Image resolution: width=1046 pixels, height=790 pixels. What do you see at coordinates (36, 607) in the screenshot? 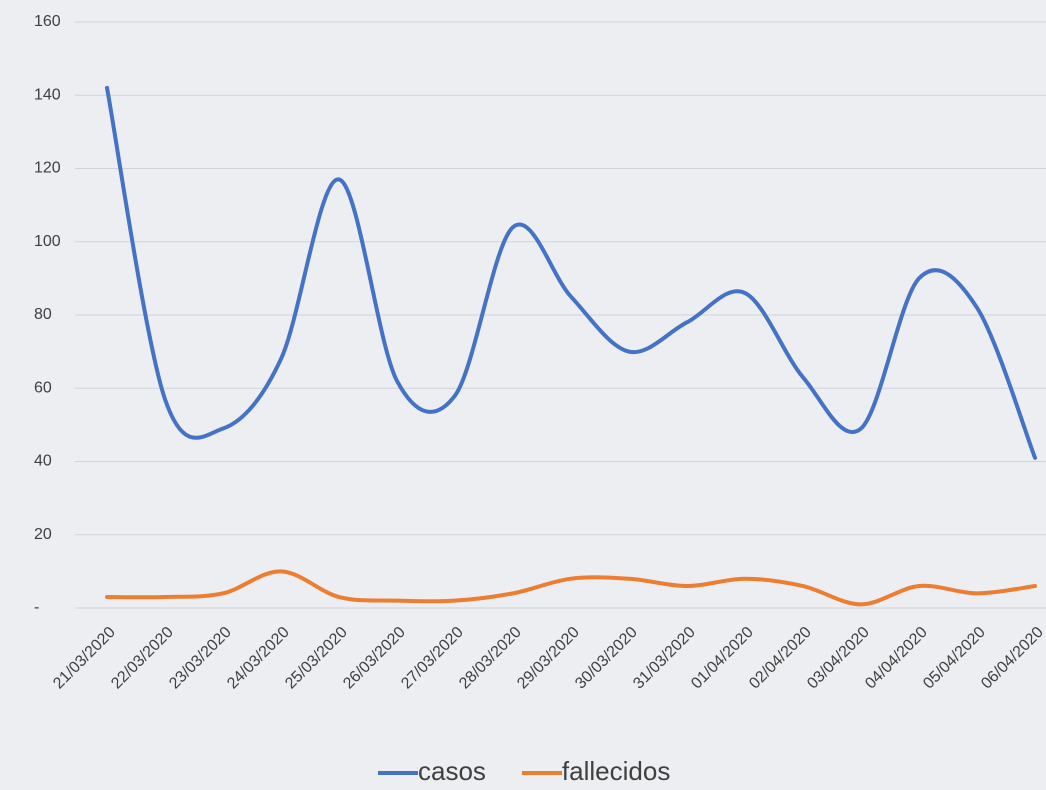
I see `y-tick-label: -` at bounding box center [36, 607].